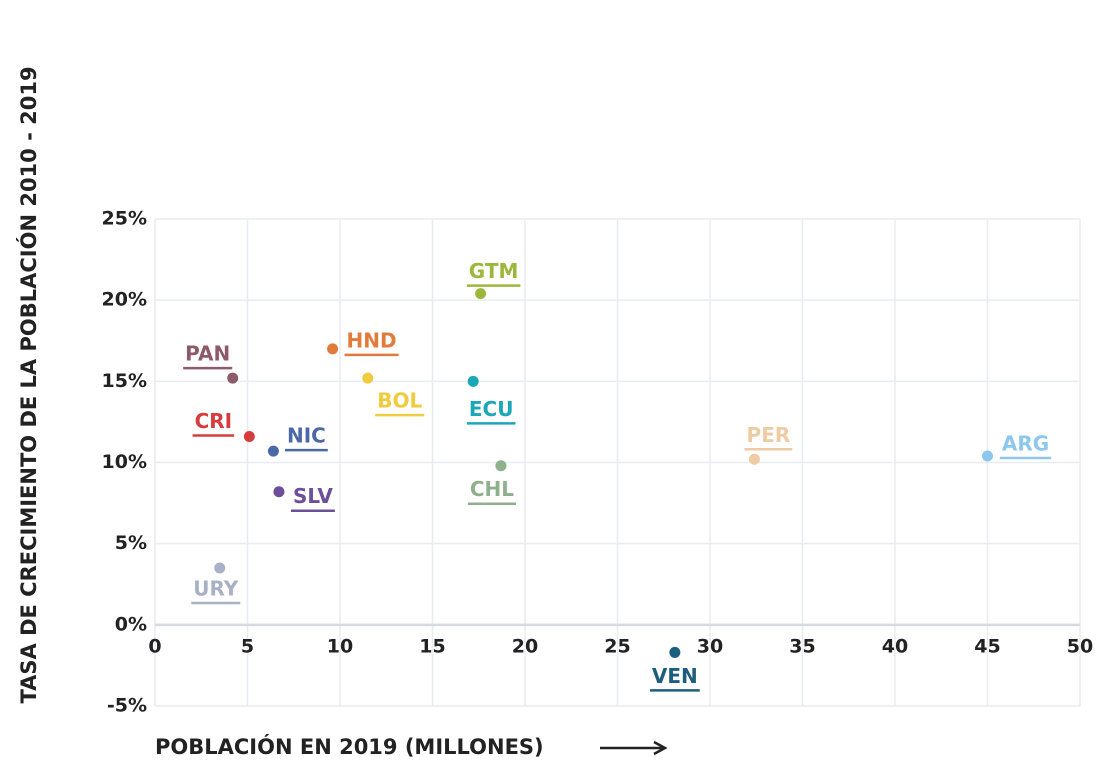 This screenshot has height=764, width=1096. Describe the element at coordinates (710, 646) in the screenshot. I see `x-tick-label: 30` at that location.